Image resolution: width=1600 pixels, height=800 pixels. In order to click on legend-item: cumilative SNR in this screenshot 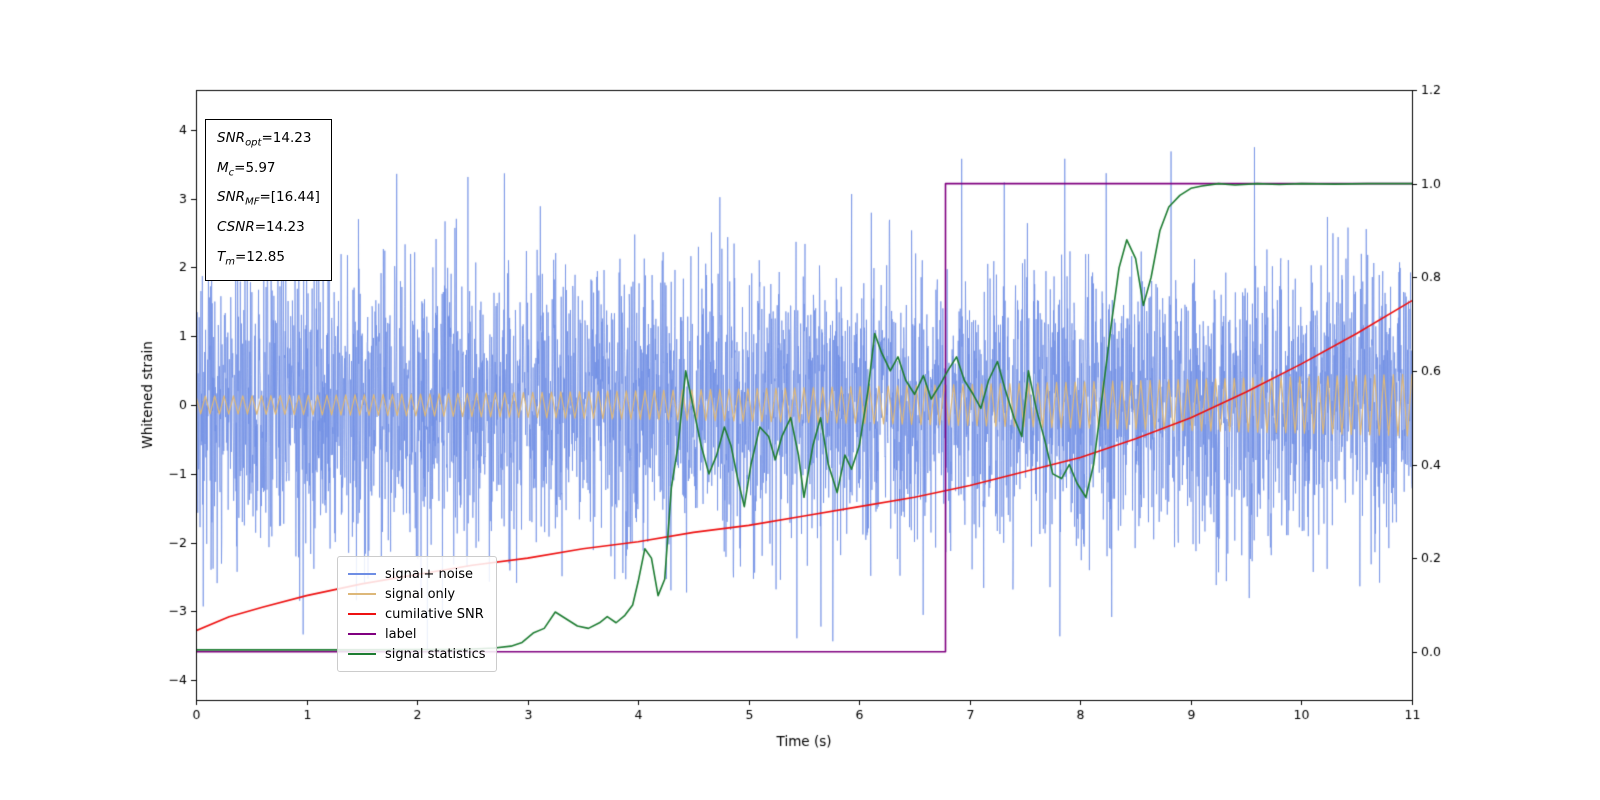, I will do `click(417, 614)`.